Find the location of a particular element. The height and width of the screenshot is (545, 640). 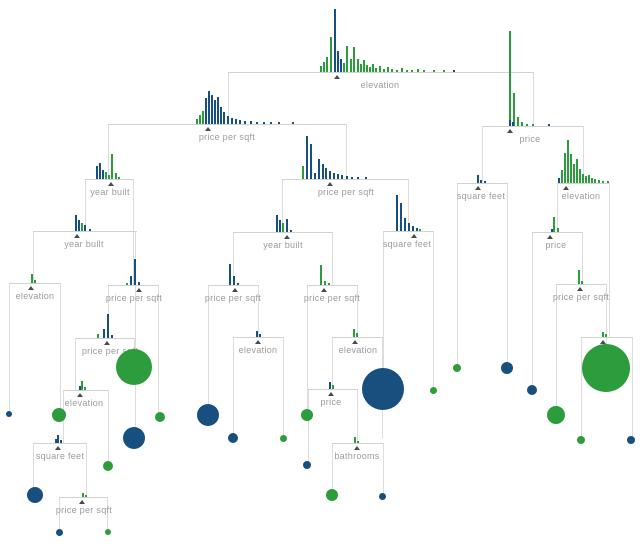

node-label: square feet is located at coordinates (60, 456).